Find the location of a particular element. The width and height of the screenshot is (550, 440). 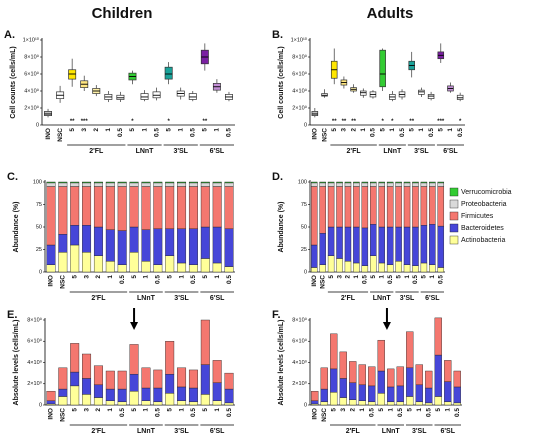

legend-label: Actinobacteria is located at coordinates (483, 240).